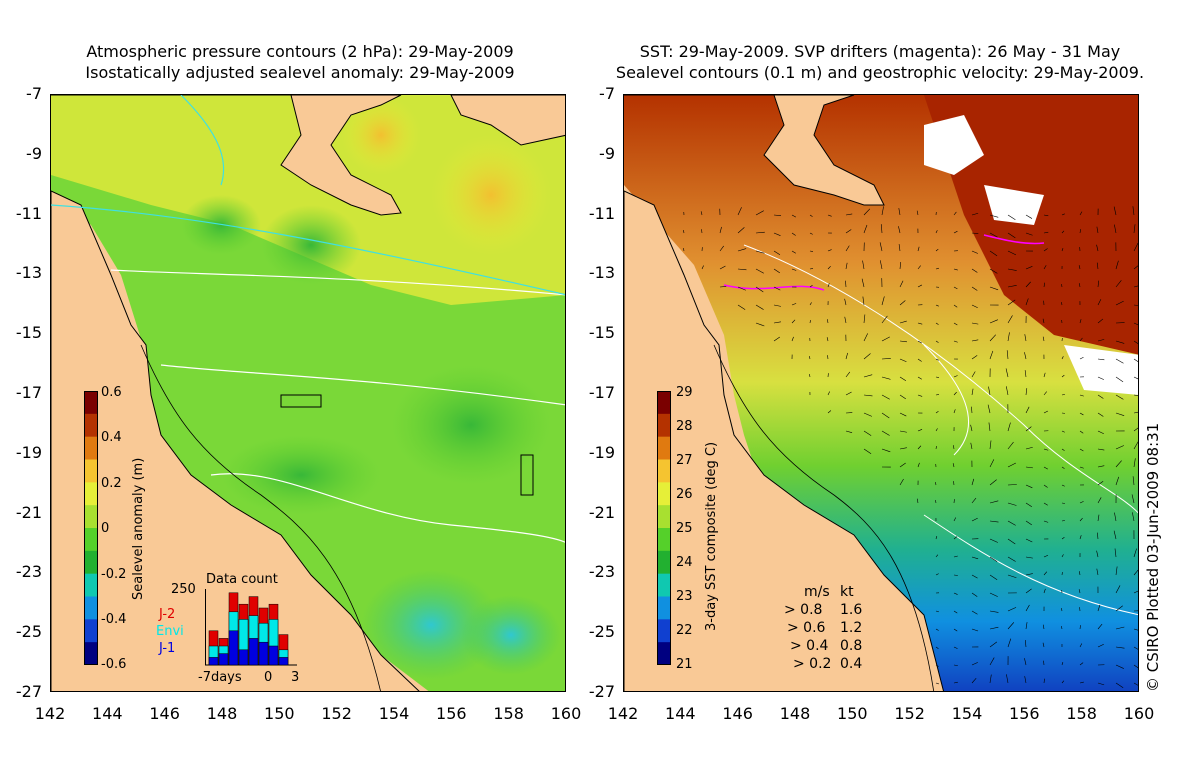 This screenshot has height=780, width=1200. What do you see at coordinates (251, 627) in the screenshot?
I see `data-count-chart` at bounding box center [251, 627].